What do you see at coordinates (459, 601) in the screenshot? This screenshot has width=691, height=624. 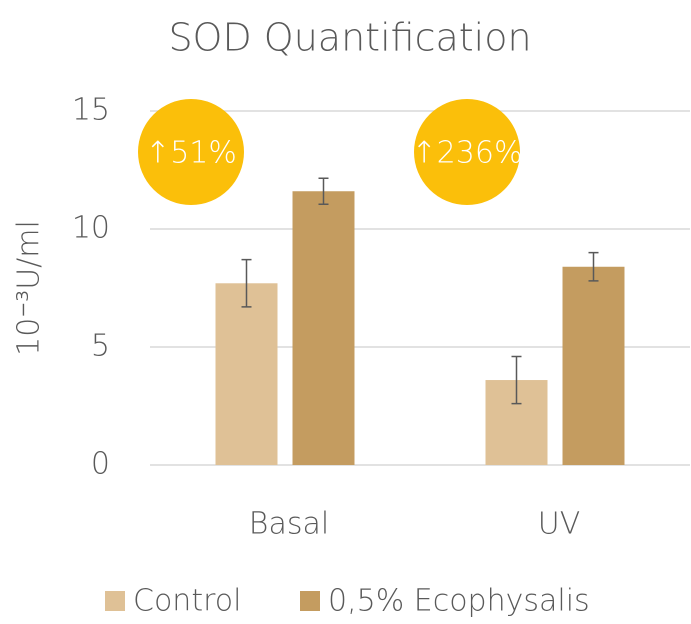 I see `legend-label: 0,5% Ecophysalis` at bounding box center [459, 601].